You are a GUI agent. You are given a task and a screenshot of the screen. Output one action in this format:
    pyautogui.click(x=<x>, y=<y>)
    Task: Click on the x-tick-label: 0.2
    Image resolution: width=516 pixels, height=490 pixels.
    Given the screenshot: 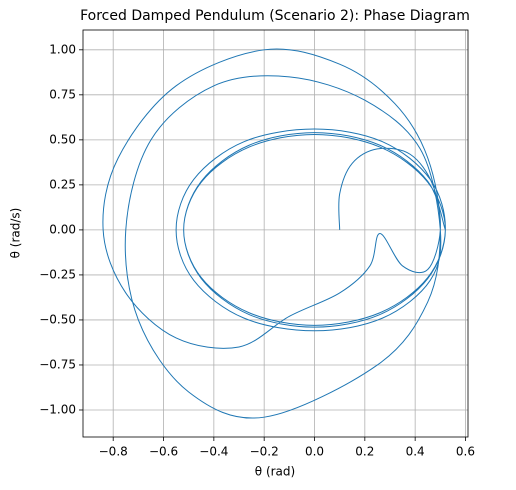 What is the action you would take?
    pyautogui.click(x=364, y=452)
    